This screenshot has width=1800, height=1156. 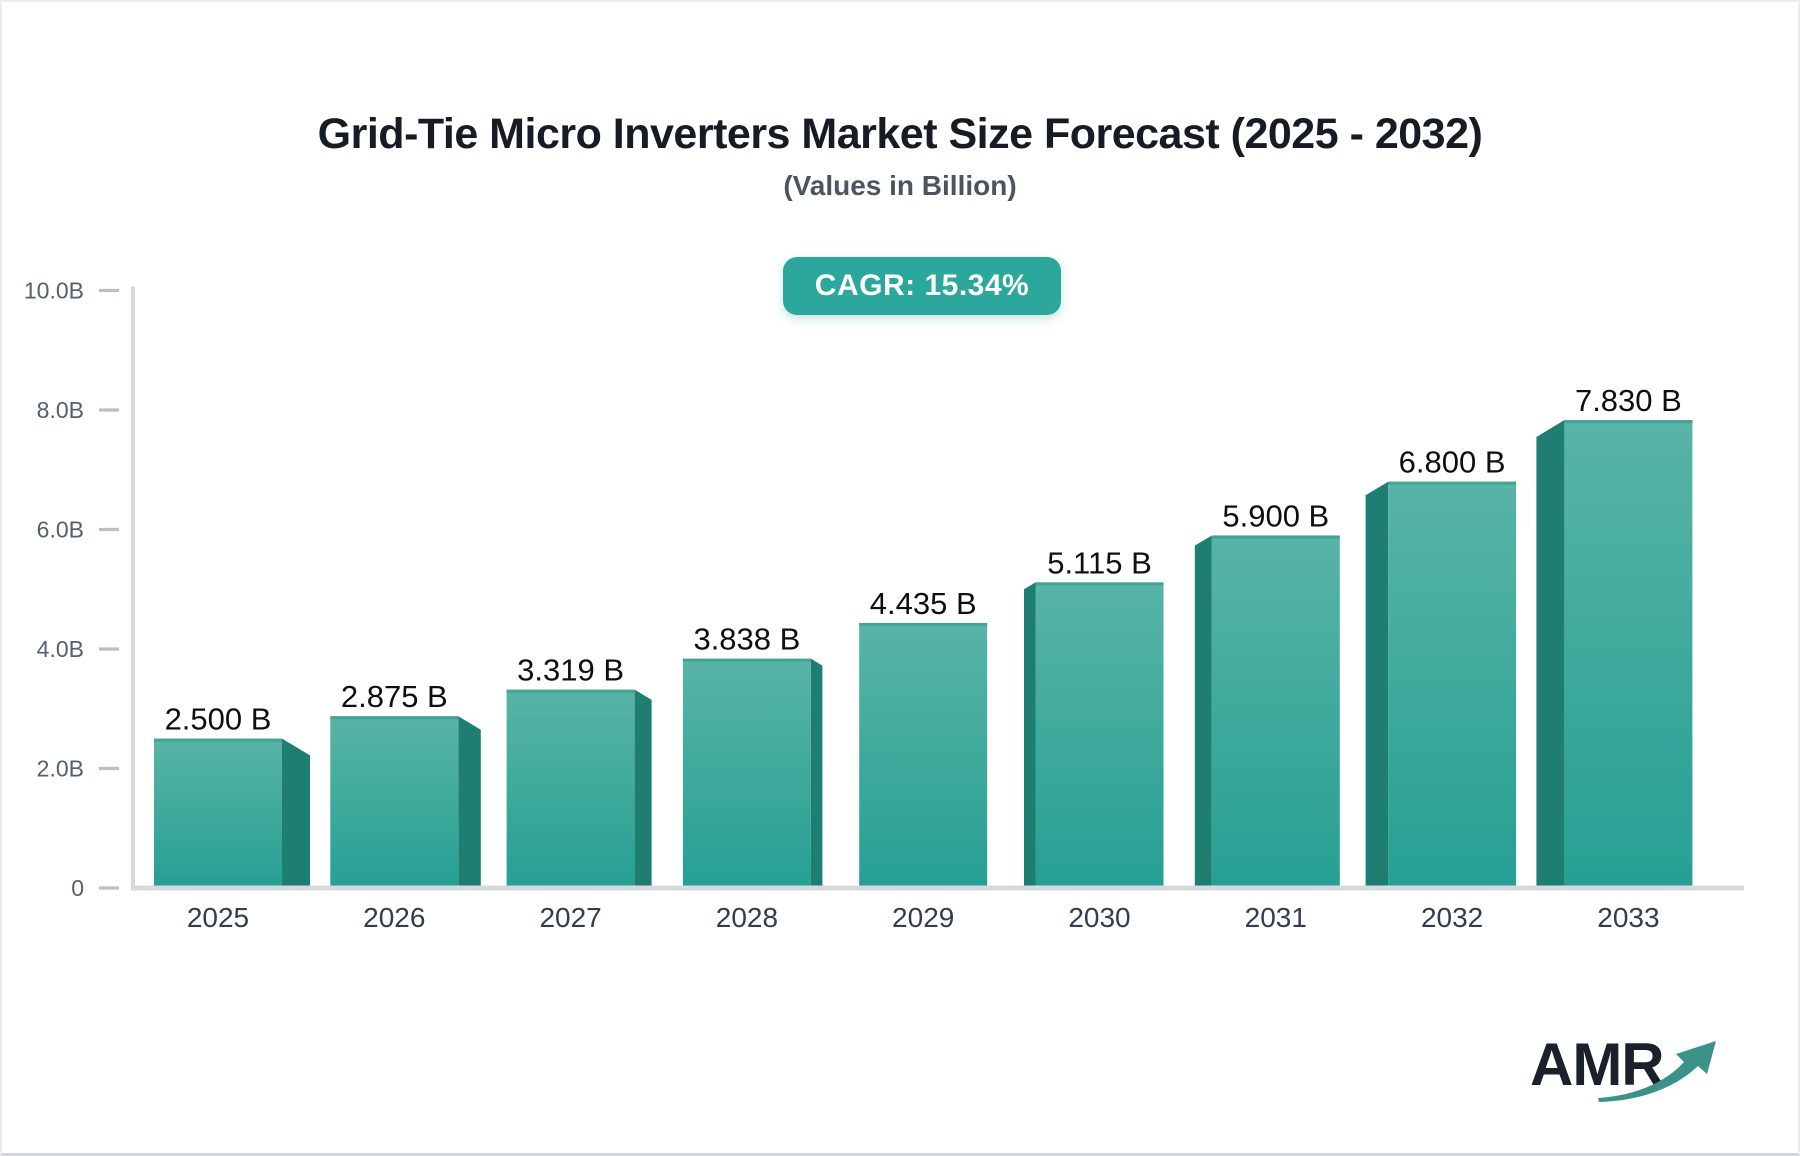 I want to click on x-category-label-2026: 2026, so click(x=394, y=917).